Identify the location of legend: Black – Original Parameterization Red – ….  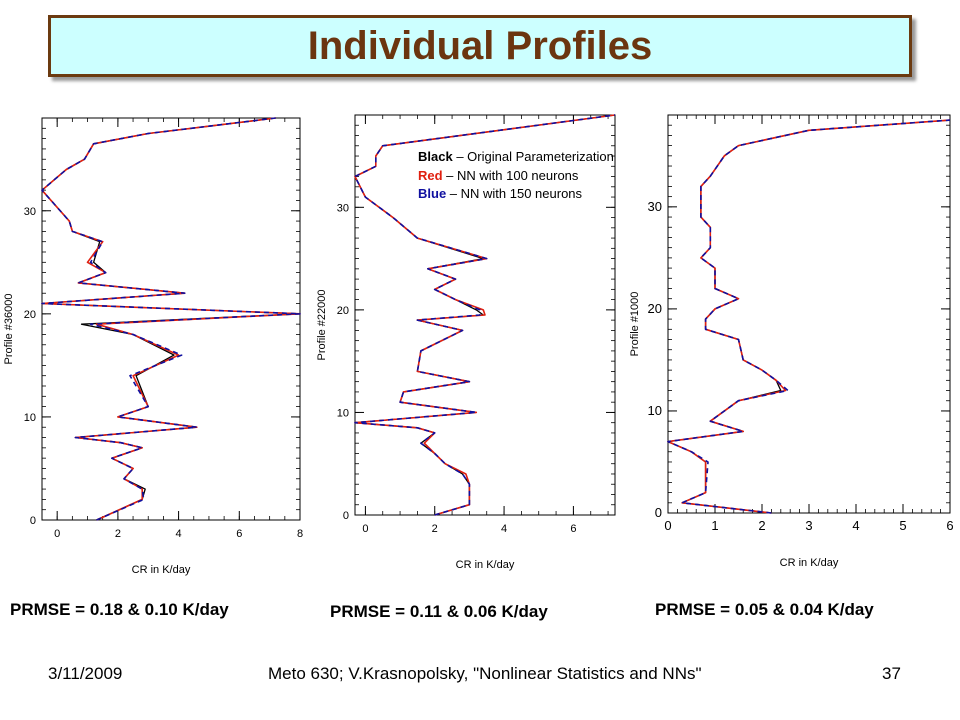
(516, 176).